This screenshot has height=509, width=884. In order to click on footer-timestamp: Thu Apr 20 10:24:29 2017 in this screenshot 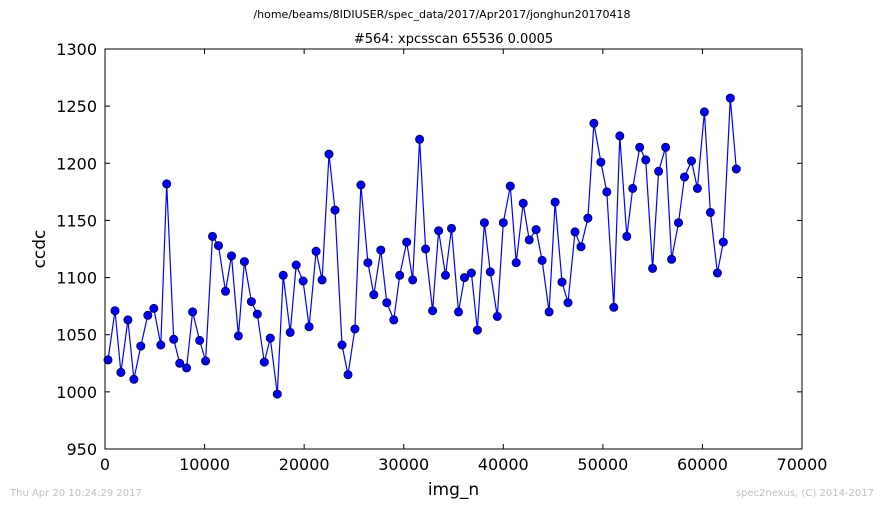, I will do `click(76, 493)`.